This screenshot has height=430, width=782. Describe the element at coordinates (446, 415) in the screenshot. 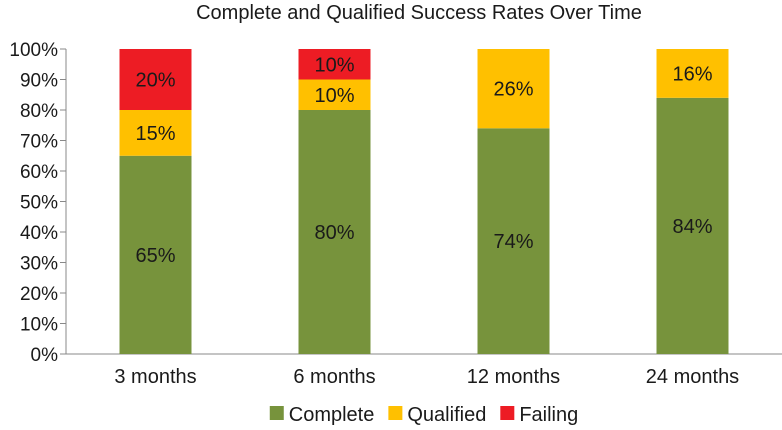

I see `legend-label: Qualified` at that location.